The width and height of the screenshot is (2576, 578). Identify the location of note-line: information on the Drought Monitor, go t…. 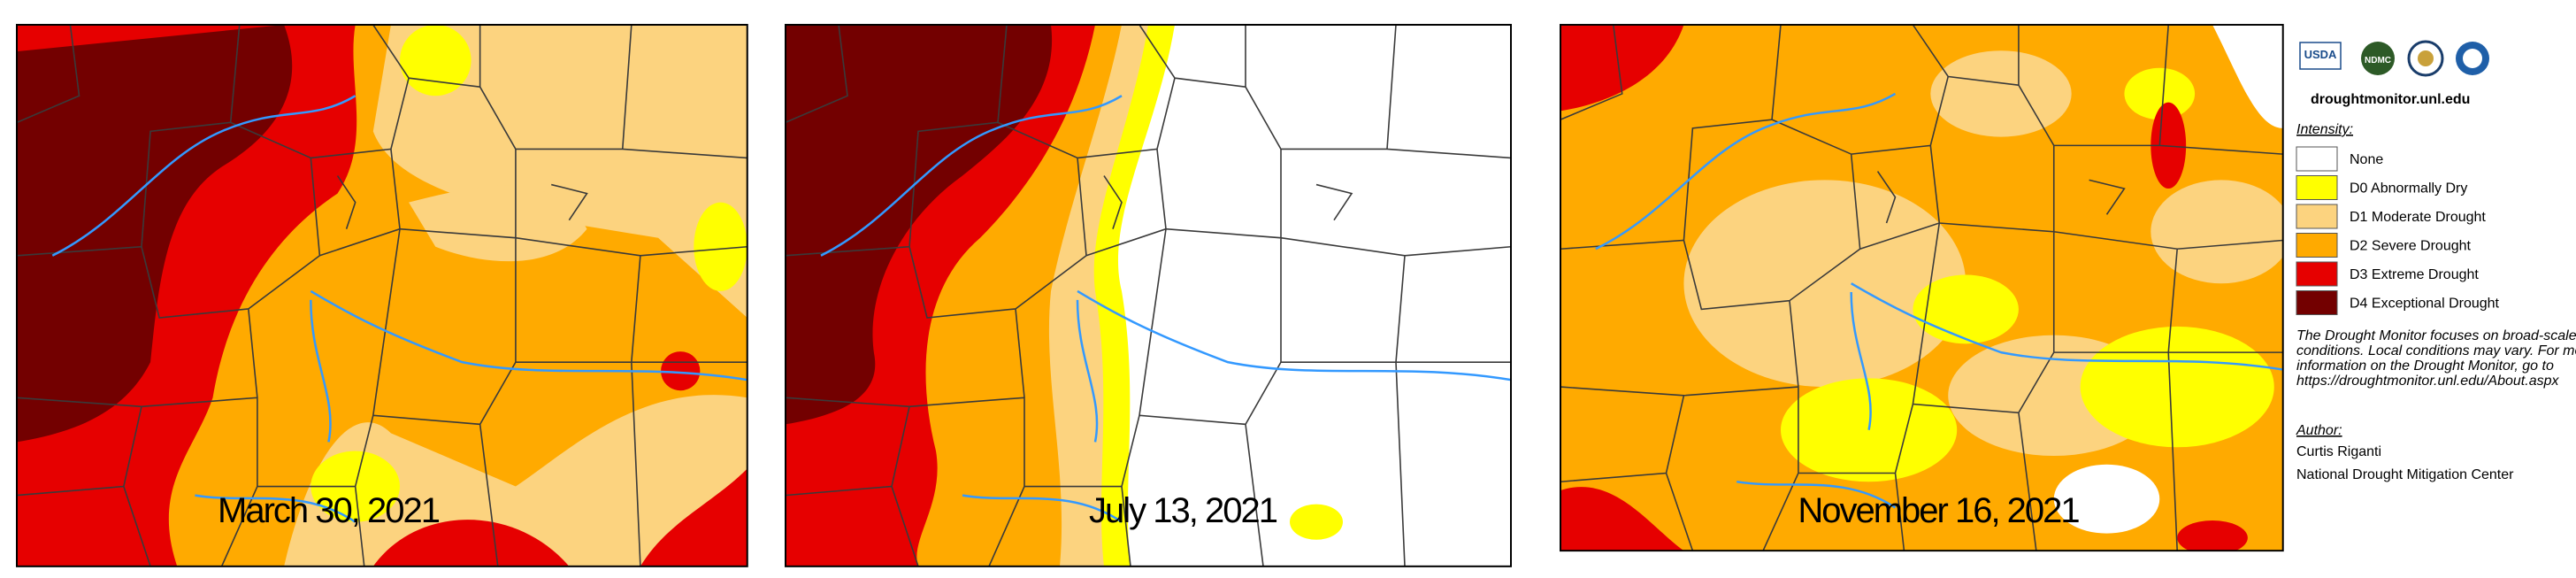
(2425, 366).